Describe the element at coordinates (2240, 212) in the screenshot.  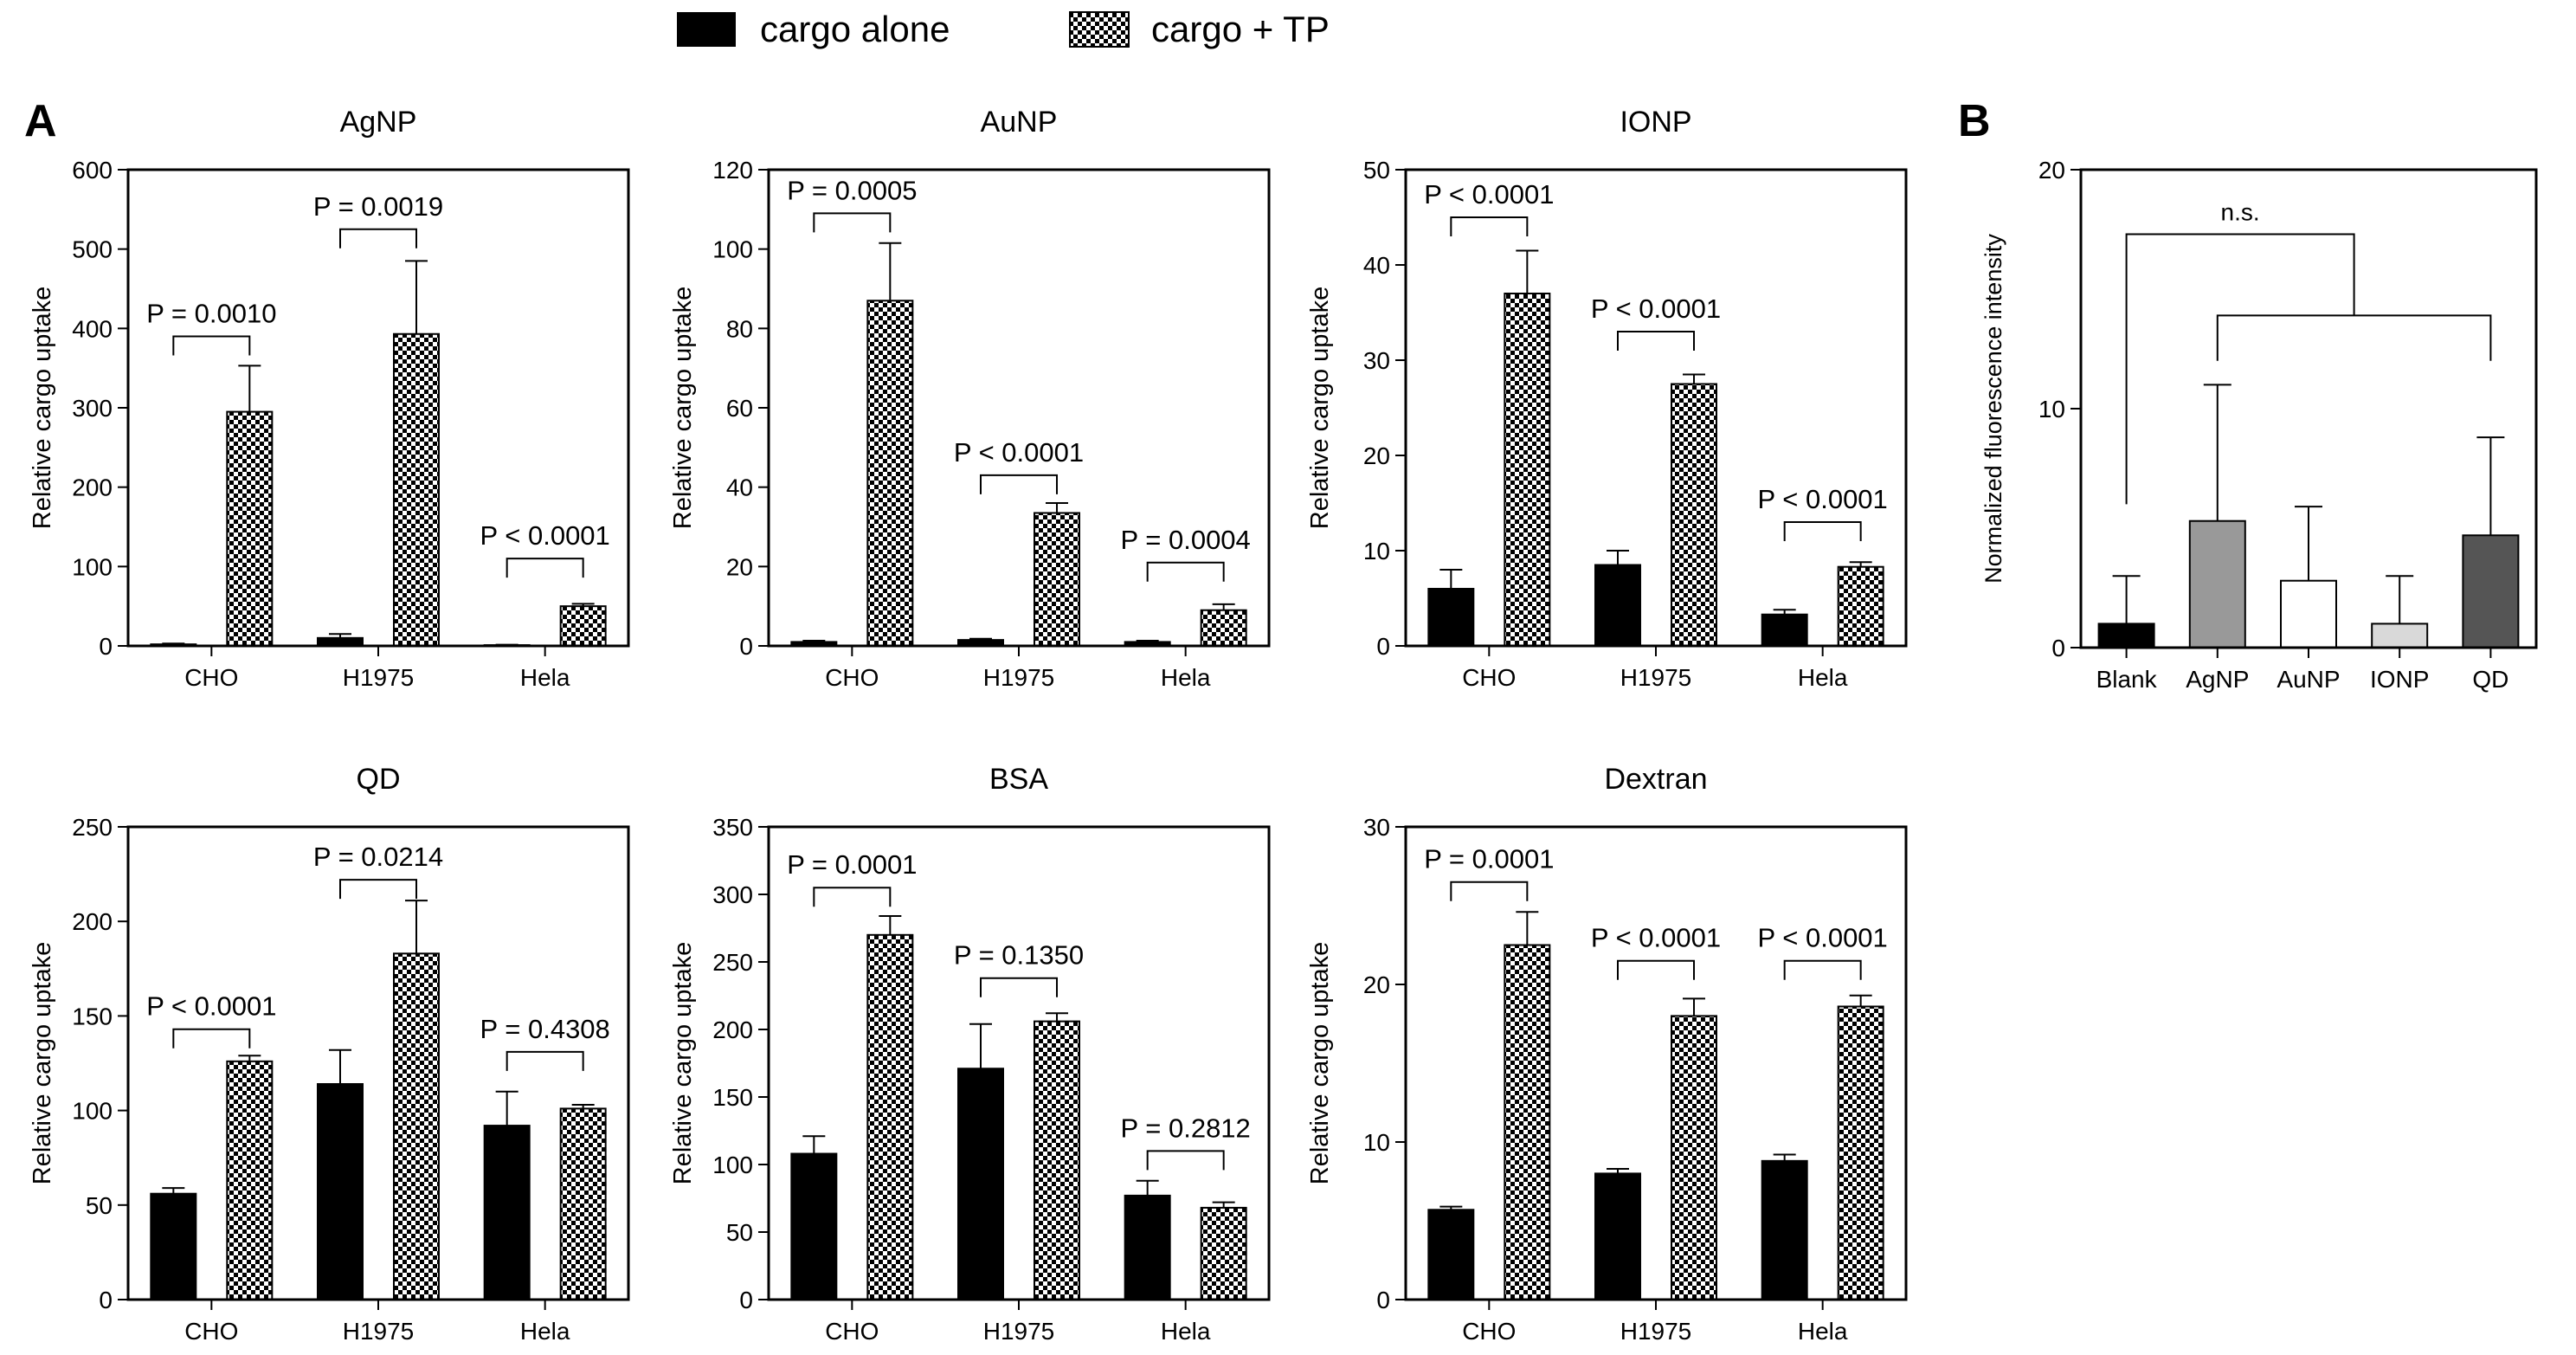
I see `ns-label: n.s.` at that location.